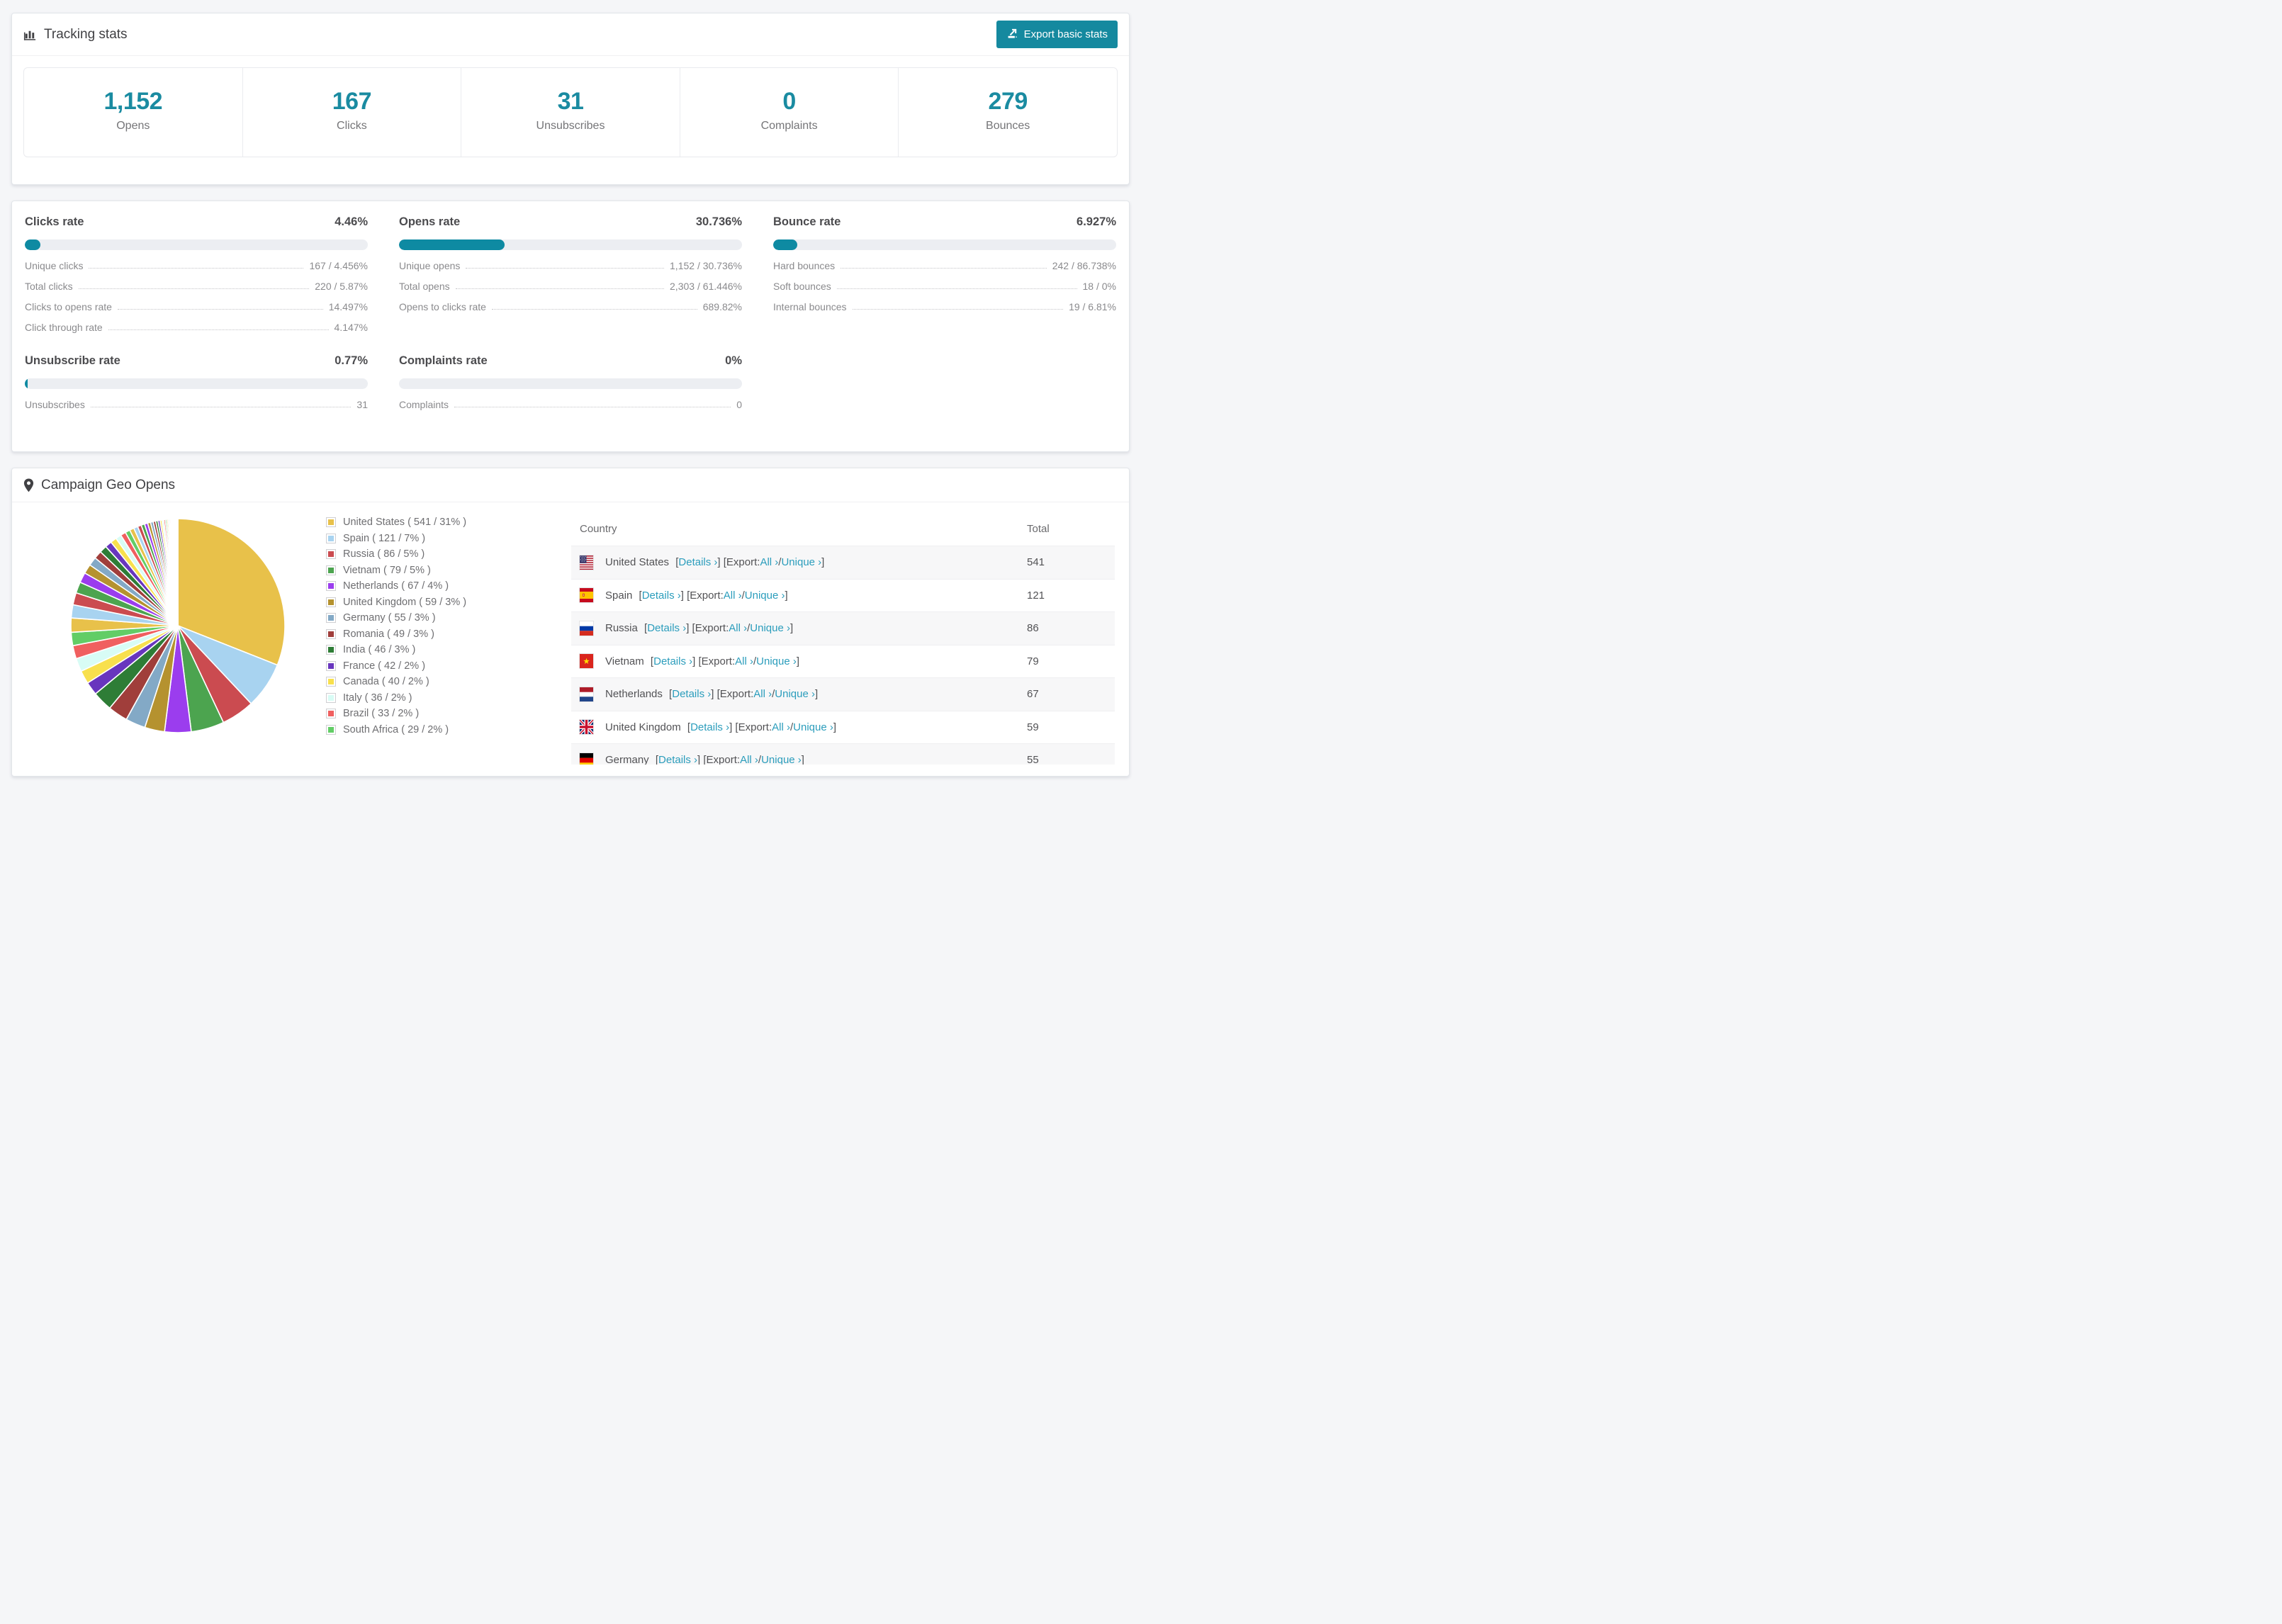 This screenshot has height=1624, width=2282. Describe the element at coordinates (444, 361) in the screenshot. I see `rate-title: Complaints rate` at that location.